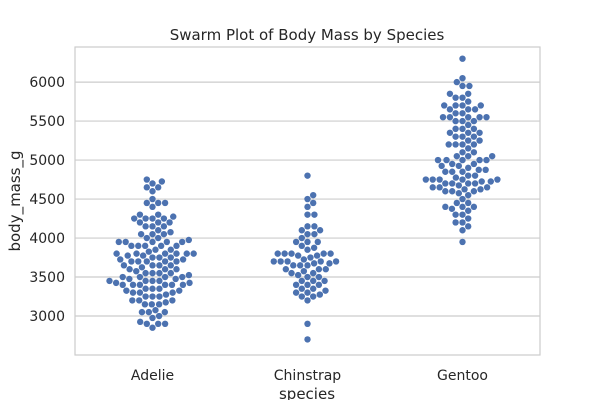 The width and height of the screenshot is (600, 400). What do you see at coordinates (47, 161) in the screenshot?
I see `y-tick-label: 5000` at bounding box center [47, 161].